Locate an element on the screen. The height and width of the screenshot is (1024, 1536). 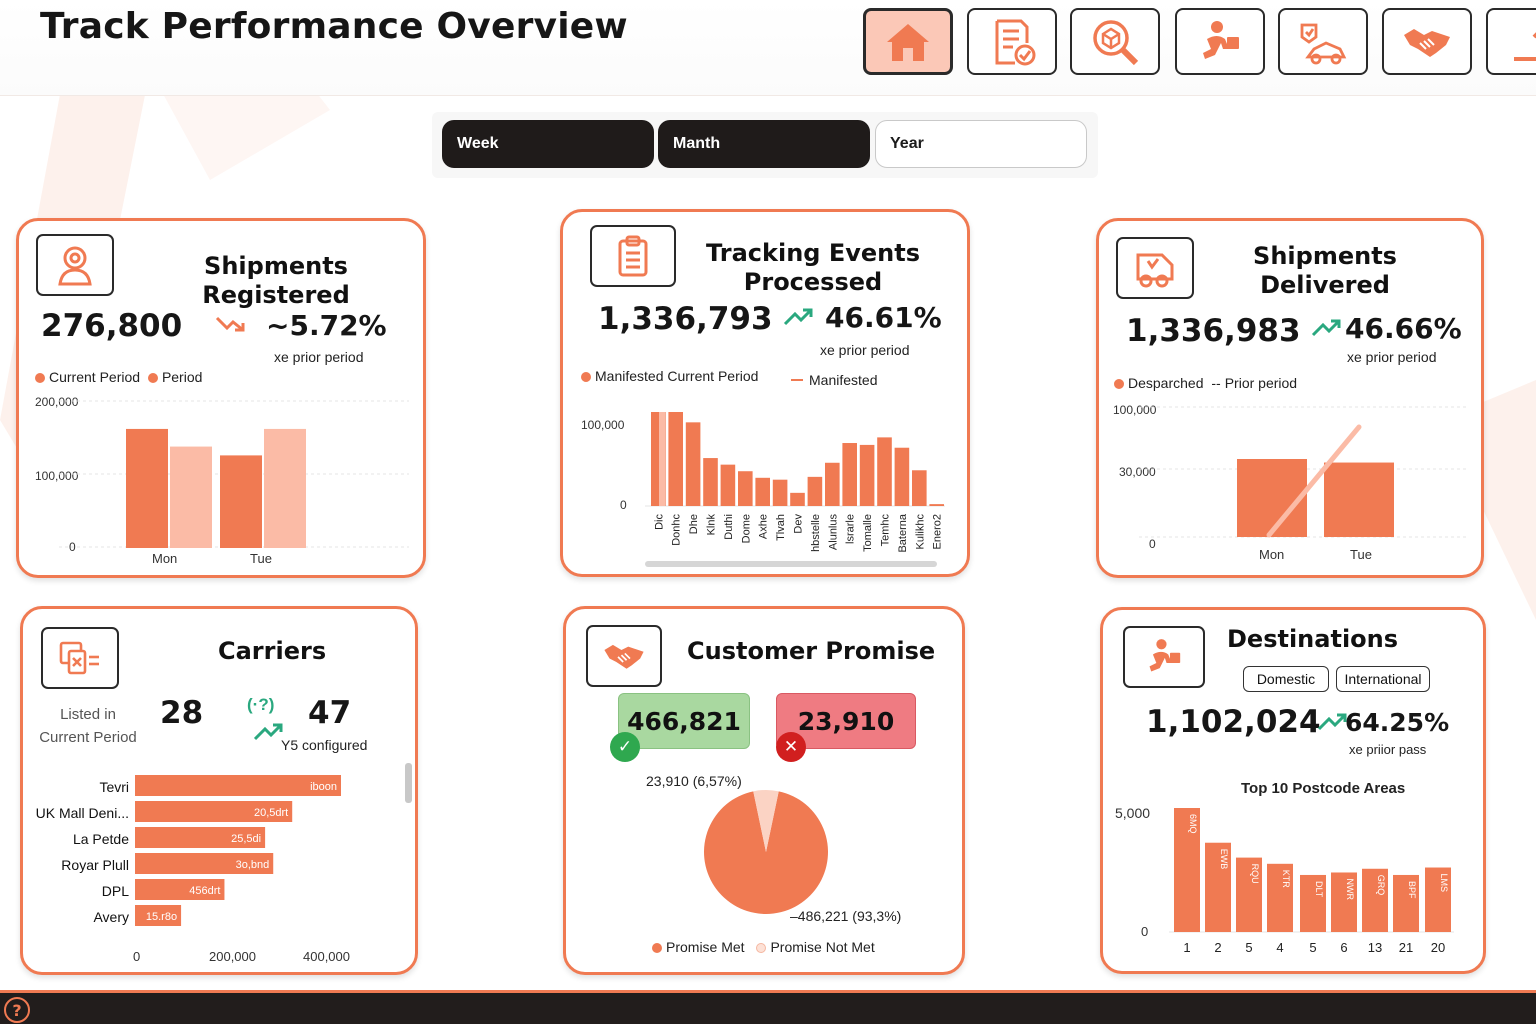
configured-label: Y5 configured is located at coordinates (324, 745).